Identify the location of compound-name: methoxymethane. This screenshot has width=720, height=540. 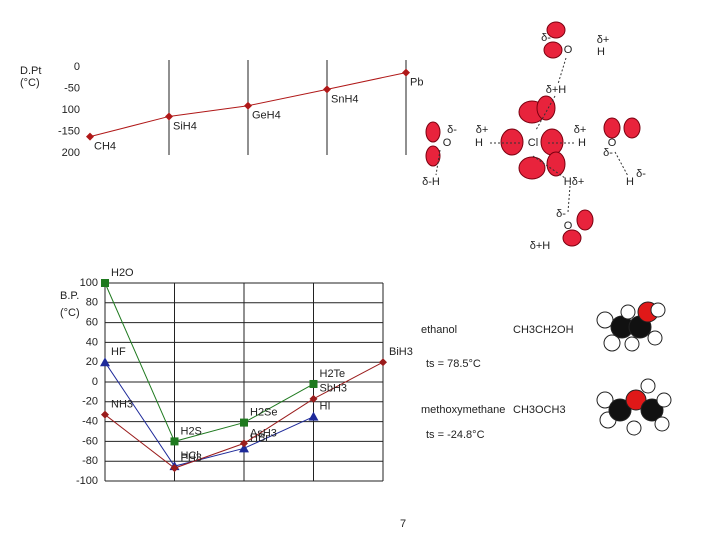
(463, 410).